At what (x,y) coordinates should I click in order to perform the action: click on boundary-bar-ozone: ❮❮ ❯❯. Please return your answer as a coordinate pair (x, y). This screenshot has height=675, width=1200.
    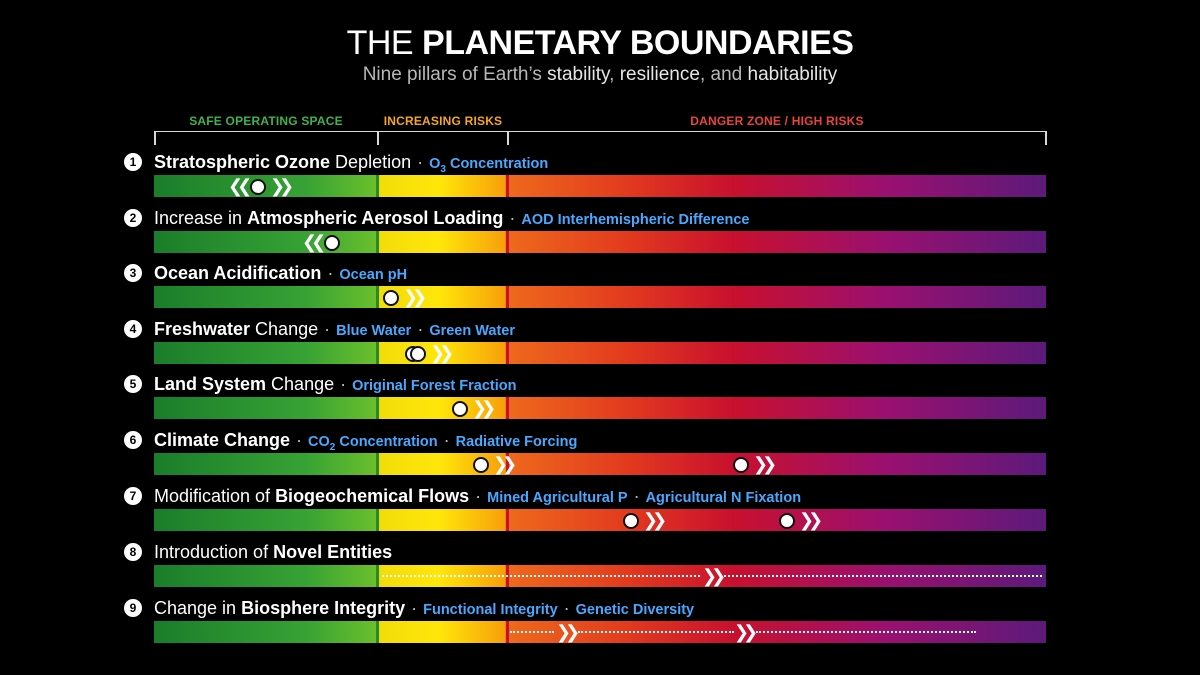
    Looking at the image, I should click on (600, 186).